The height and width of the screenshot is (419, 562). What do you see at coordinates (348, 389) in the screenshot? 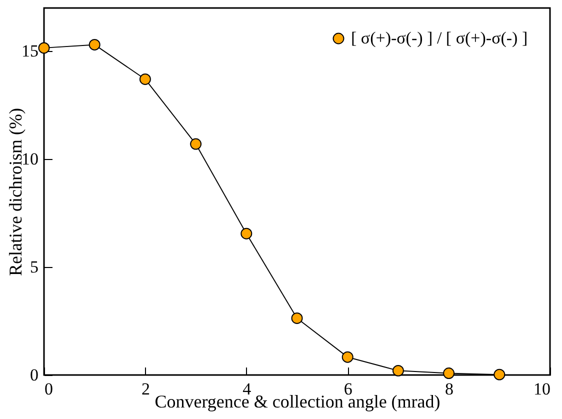
I see `x-tick-label: 6` at bounding box center [348, 389].